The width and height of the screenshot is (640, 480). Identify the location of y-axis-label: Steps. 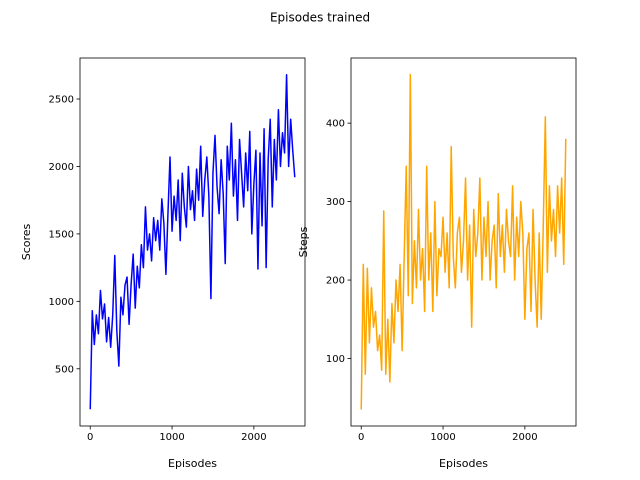
(303, 241).